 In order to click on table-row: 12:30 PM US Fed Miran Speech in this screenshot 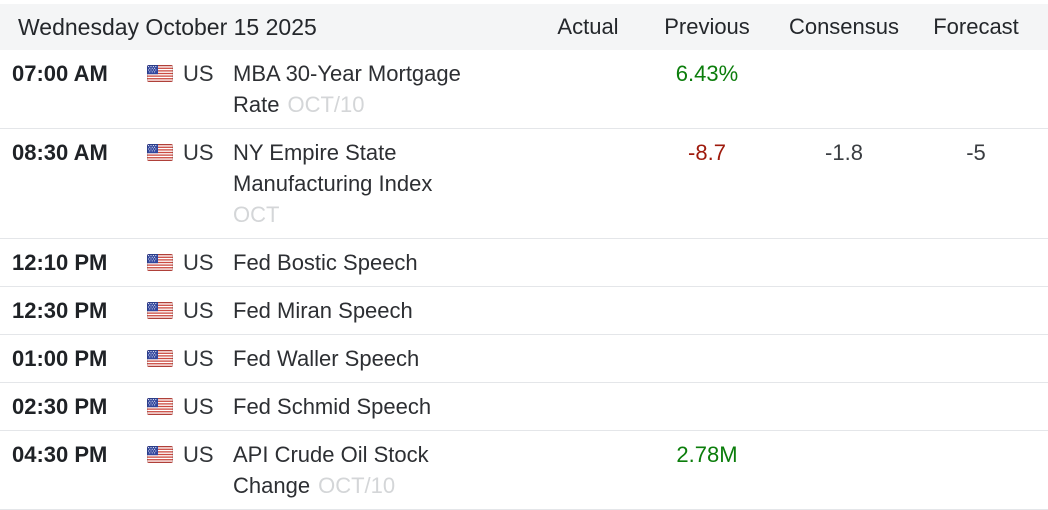, I will do `click(524, 311)`.